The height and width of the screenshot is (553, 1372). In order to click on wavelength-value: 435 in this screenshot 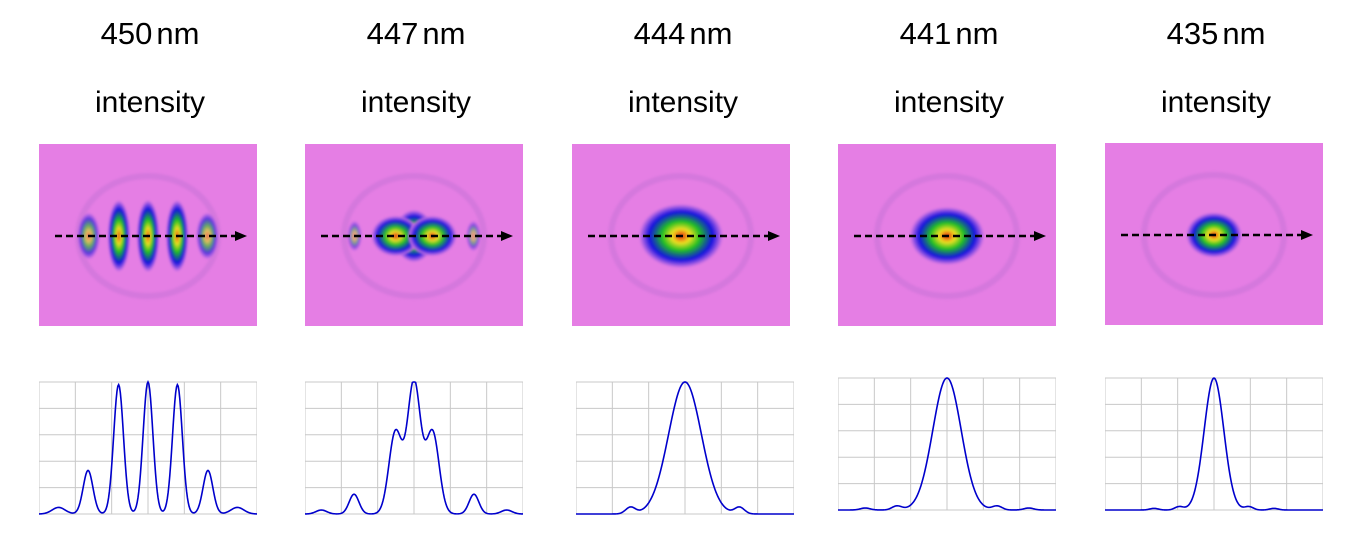, I will do `click(1192, 33)`.